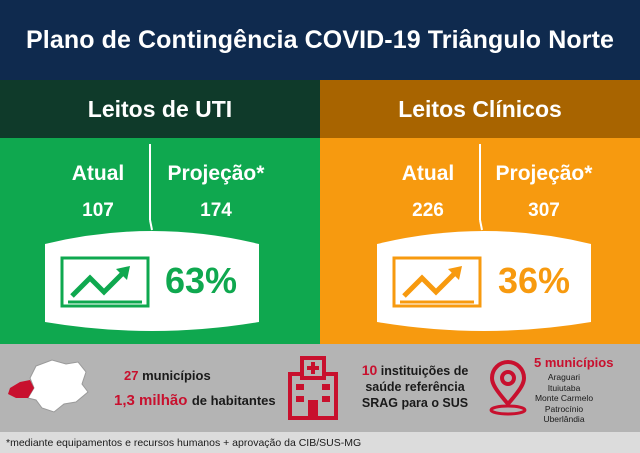 The width and height of the screenshot is (640, 453). I want to click on clinicos-projecao-value: 307, so click(544, 210).